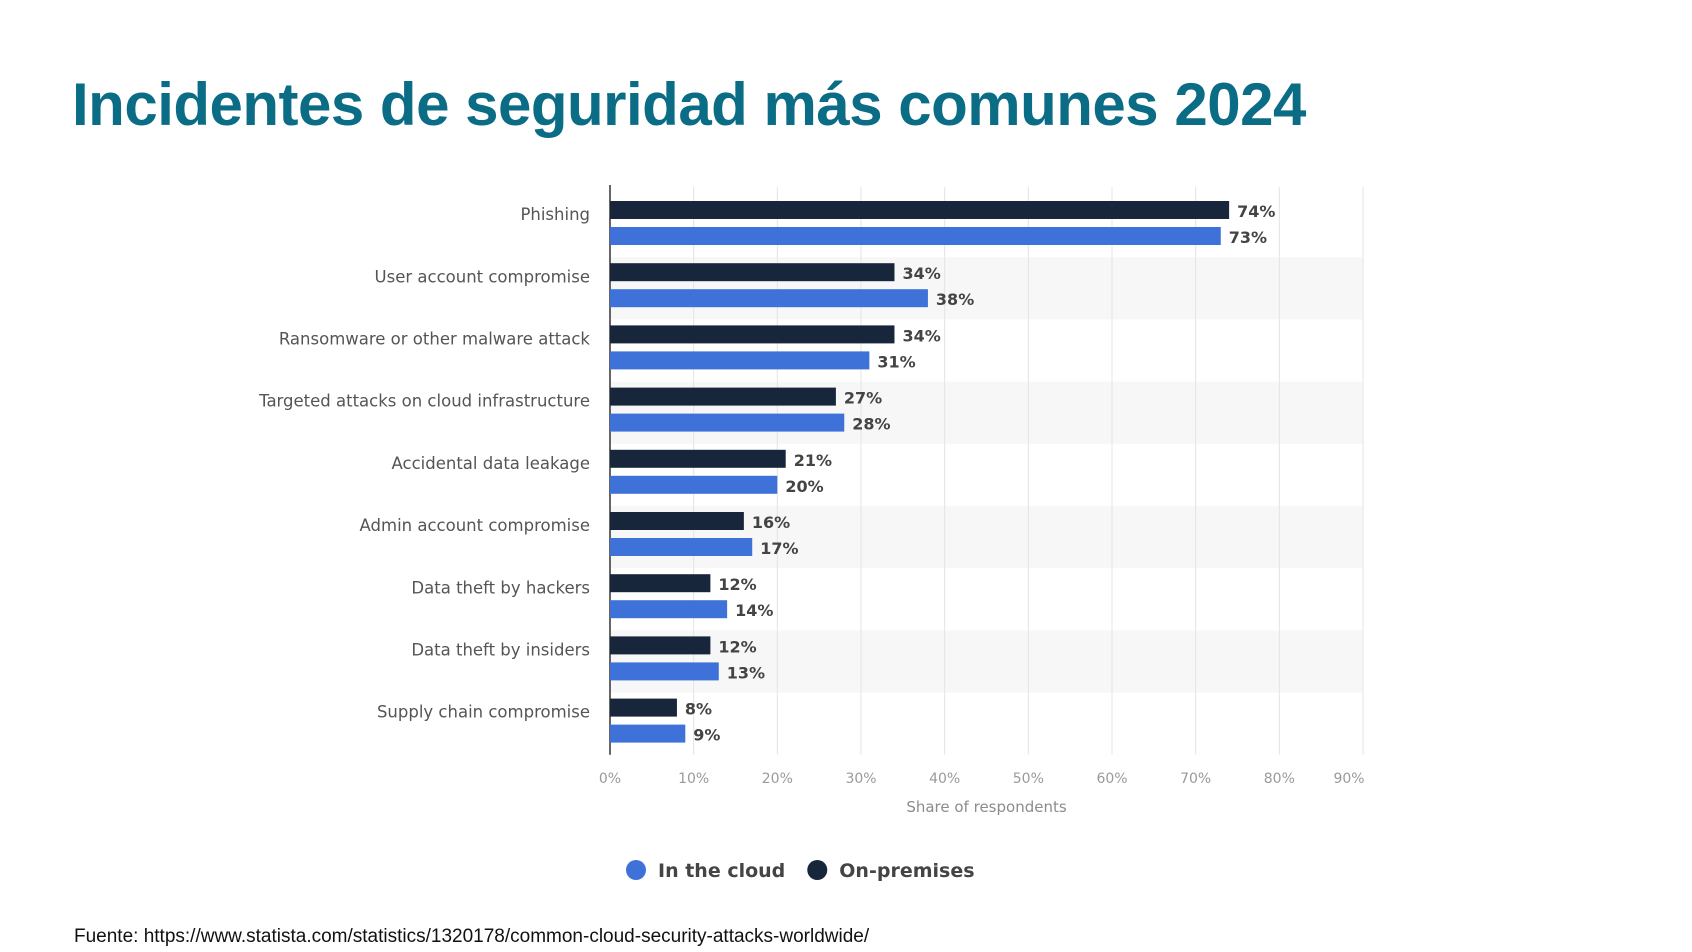 This screenshot has height=952, width=1692. Describe the element at coordinates (500, 587) in the screenshot. I see `category-label: Data theft by hackers` at that location.